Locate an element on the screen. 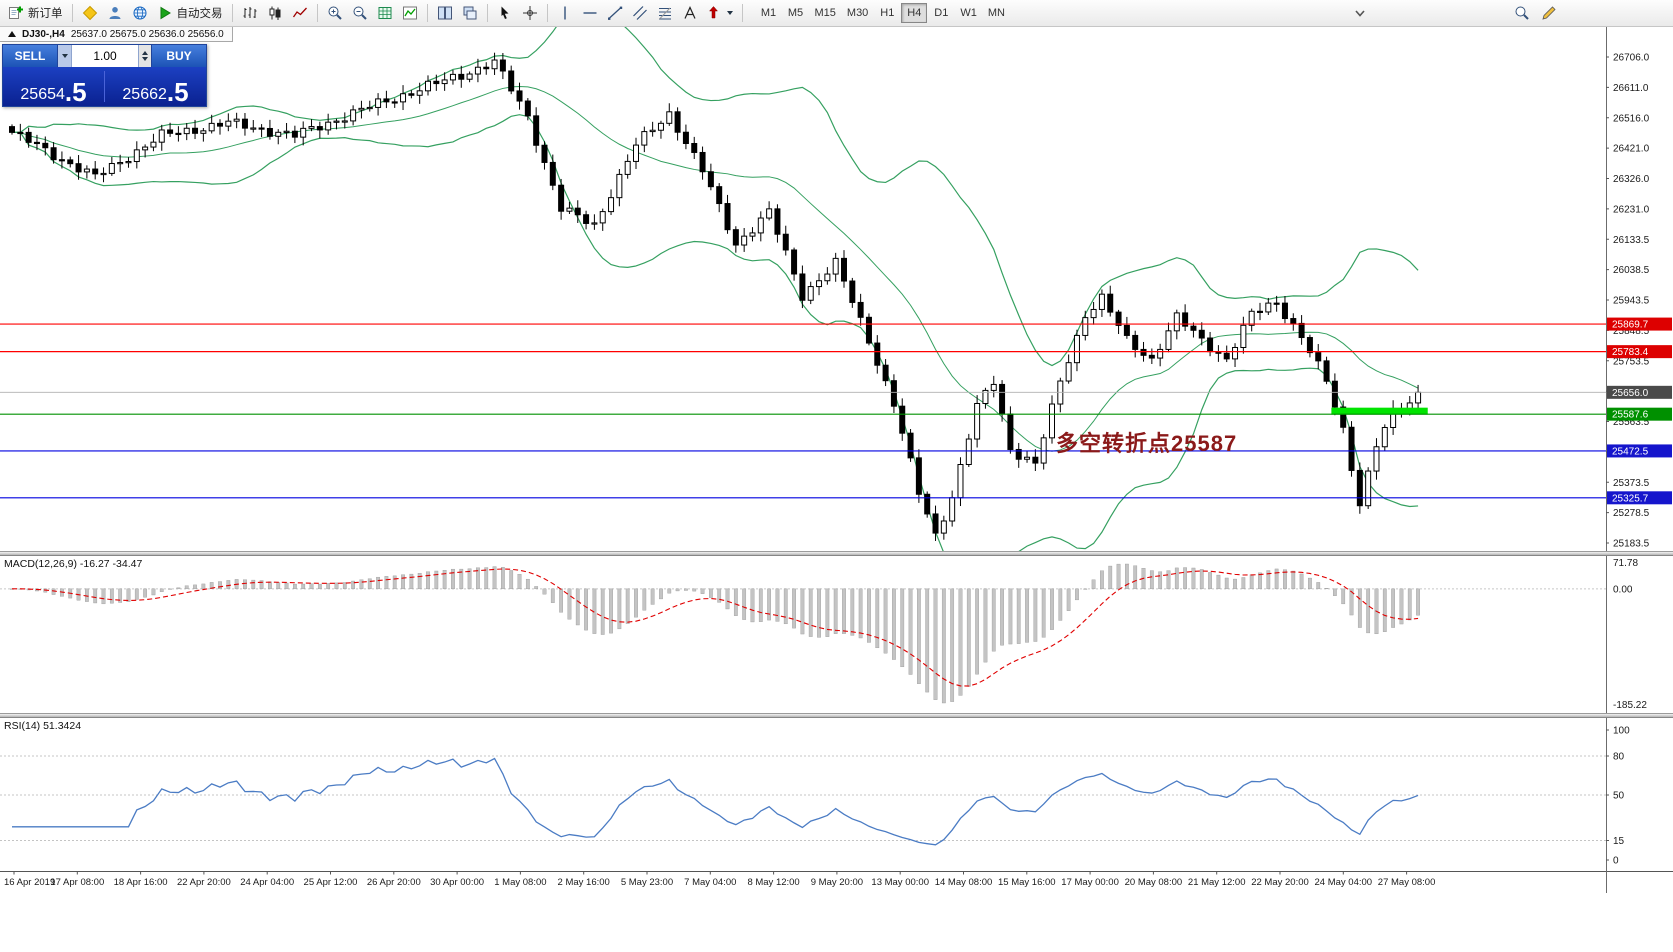 Image resolution: width=1673 pixels, height=952 pixels. market-watch-button is located at coordinates (90, 13).